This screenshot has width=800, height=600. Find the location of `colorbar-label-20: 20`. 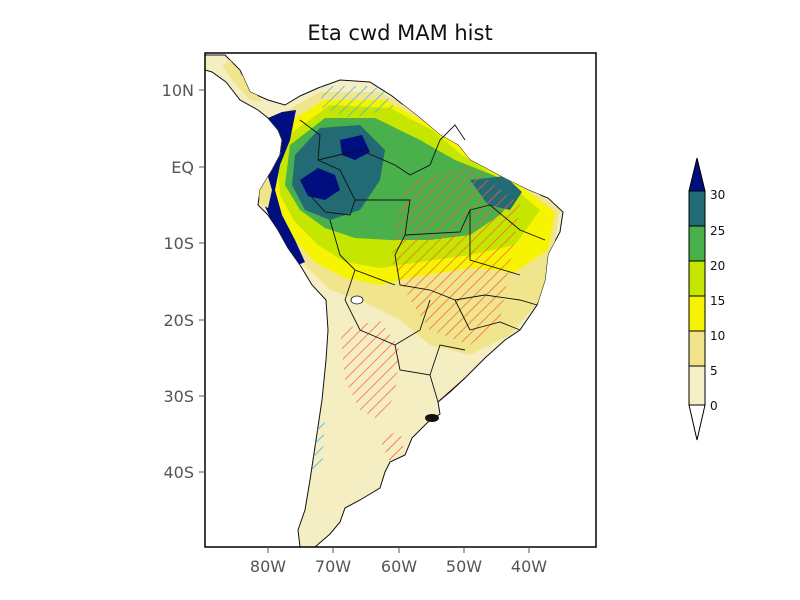

colorbar-label-20: 20 is located at coordinates (717, 266).